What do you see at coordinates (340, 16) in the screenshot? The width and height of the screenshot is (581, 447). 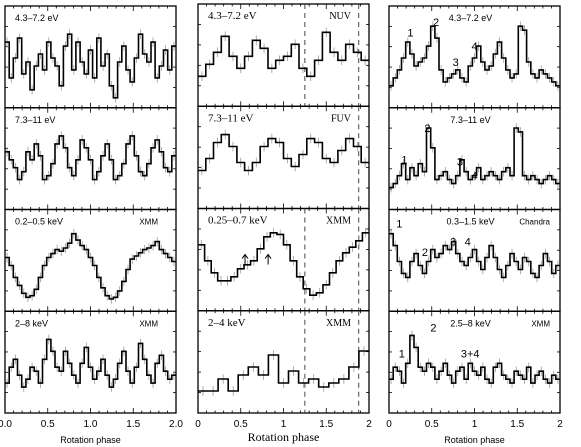 I see `panel-instrument-label: NUV` at bounding box center [340, 16].